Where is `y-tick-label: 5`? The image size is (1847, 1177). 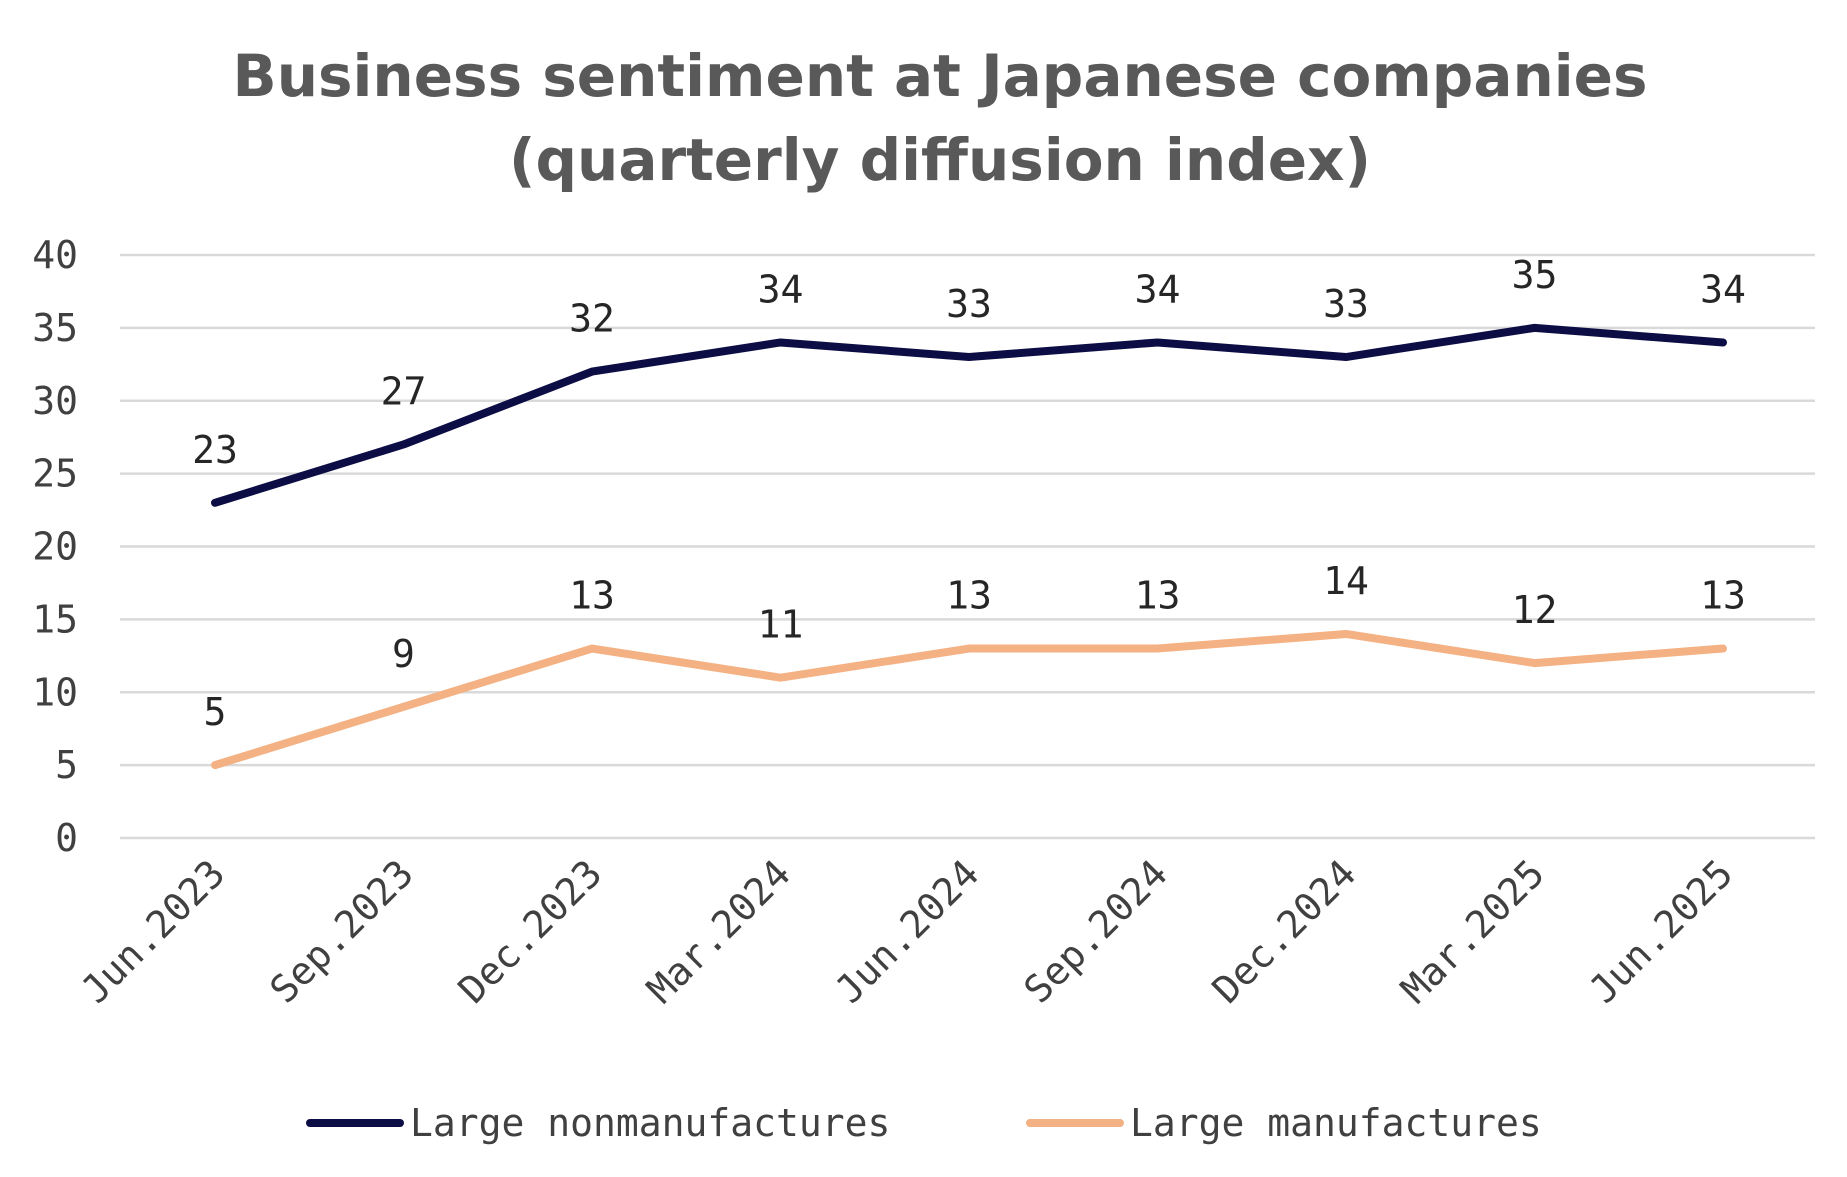 y-tick-label: 5 is located at coordinates (66, 765).